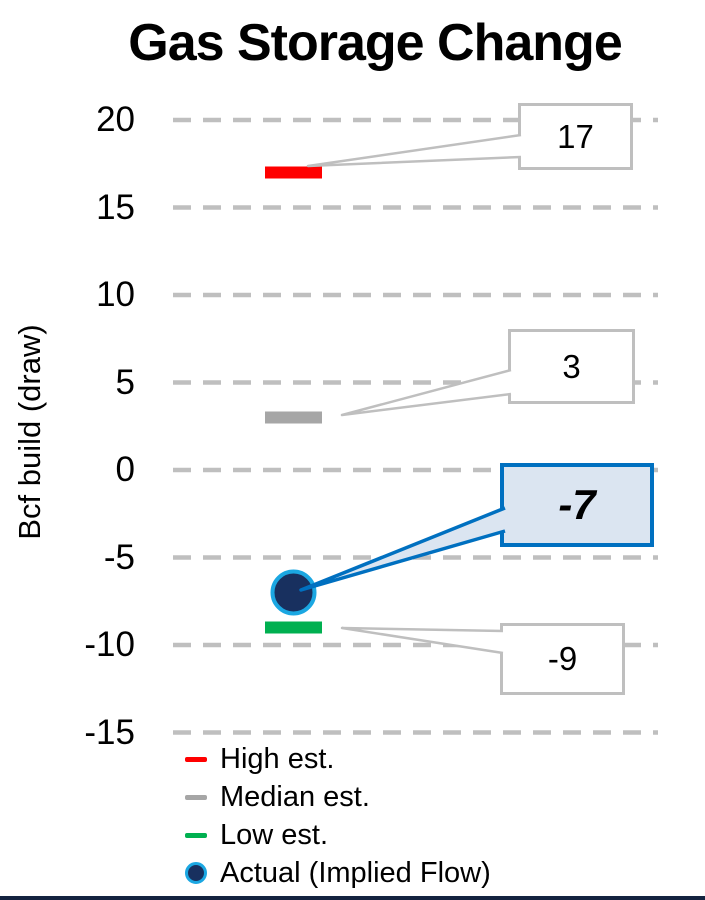  What do you see at coordinates (119, 557) in the screenshot?
I see `y-tick-label: -5` at bounding box center [119, 557].